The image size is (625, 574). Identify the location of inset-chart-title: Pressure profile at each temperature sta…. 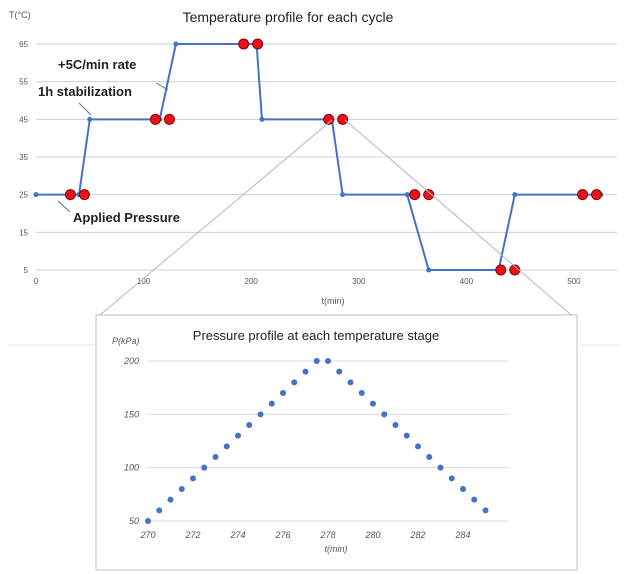
(316, 335).